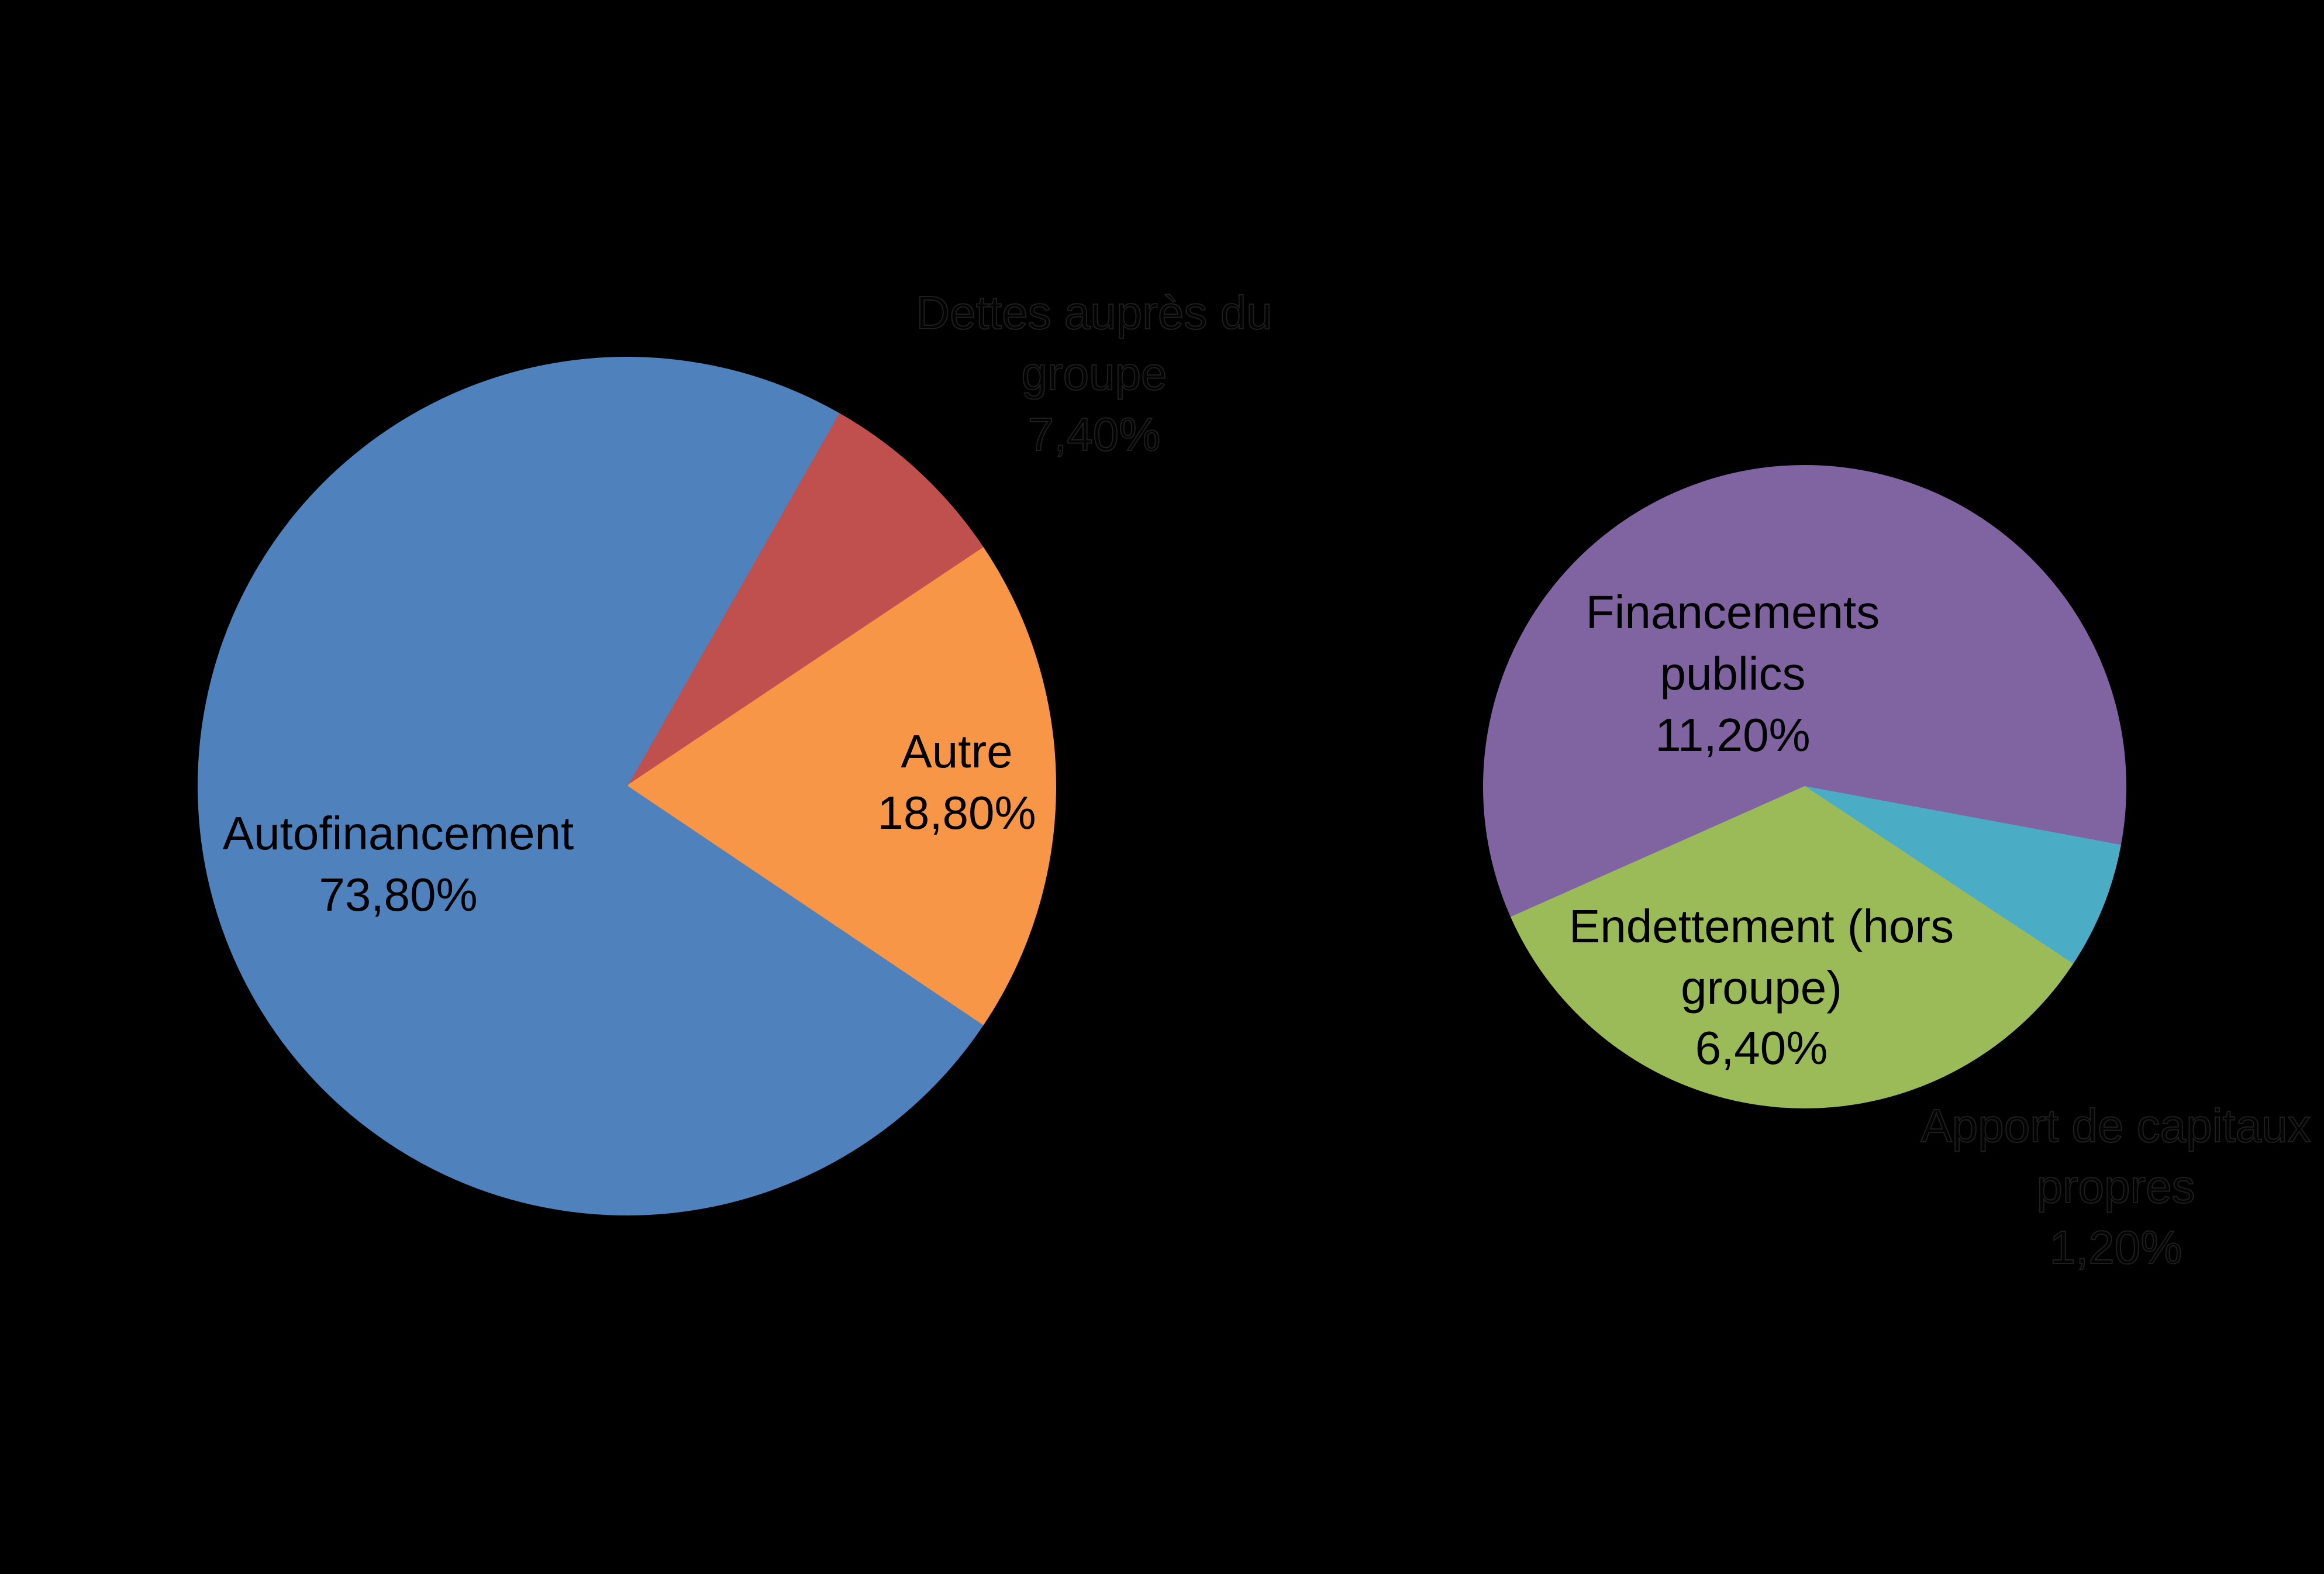  What do you see at coordinates (398, 833) in the screenshot?
I see `svg-text: Autofinancement` at bounding box center [398, 833].